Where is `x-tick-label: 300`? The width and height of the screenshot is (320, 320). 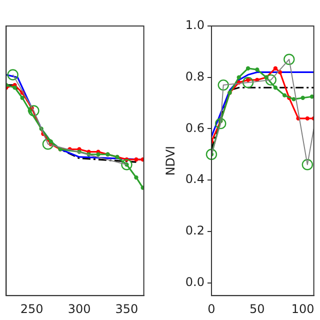
x-tick-label: 300 is located at coordinates (79, 309).